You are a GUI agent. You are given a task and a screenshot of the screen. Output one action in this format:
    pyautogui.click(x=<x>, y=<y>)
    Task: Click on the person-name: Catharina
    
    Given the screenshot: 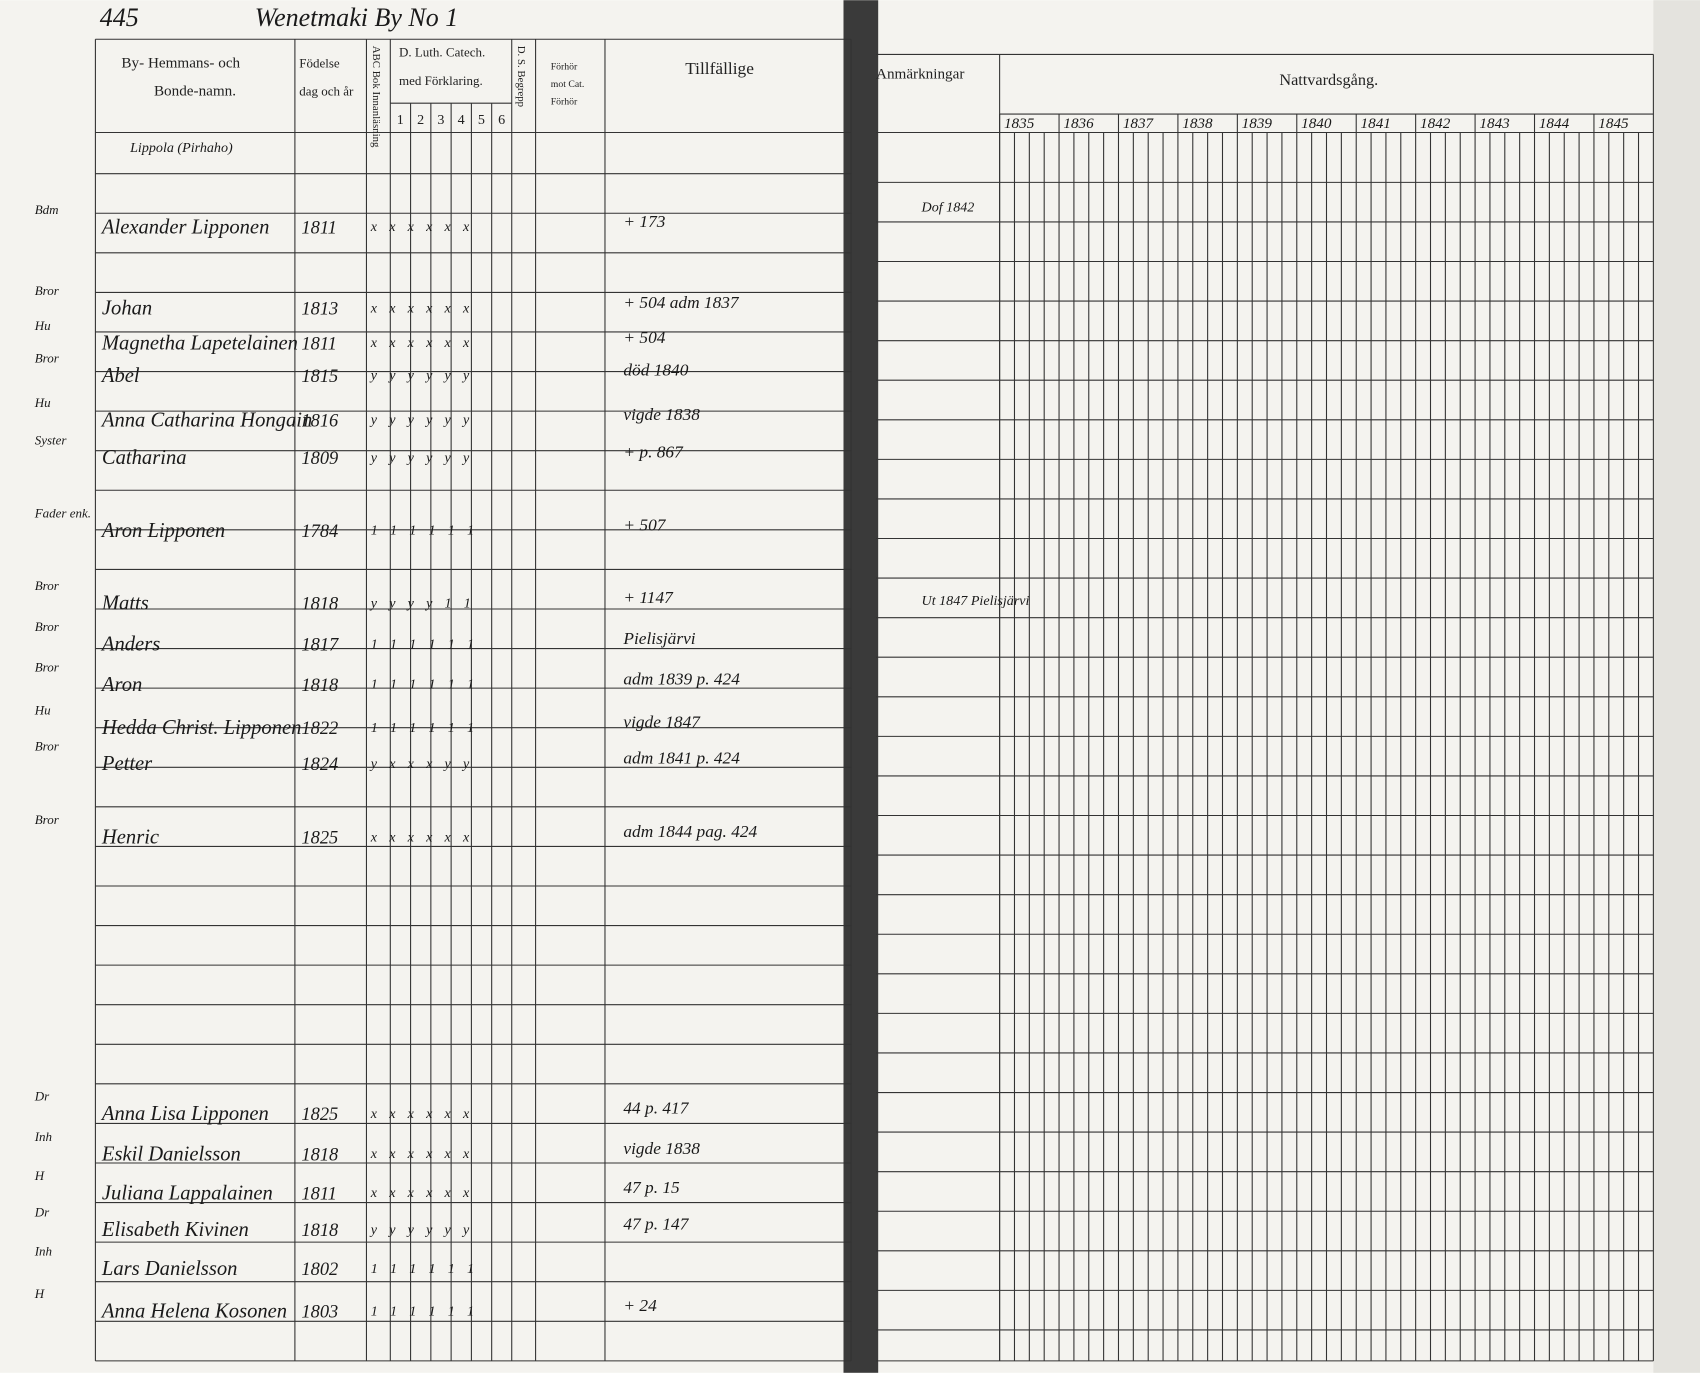 What is the action you would take?
    pyautogui.click(x=144, y=458)
    